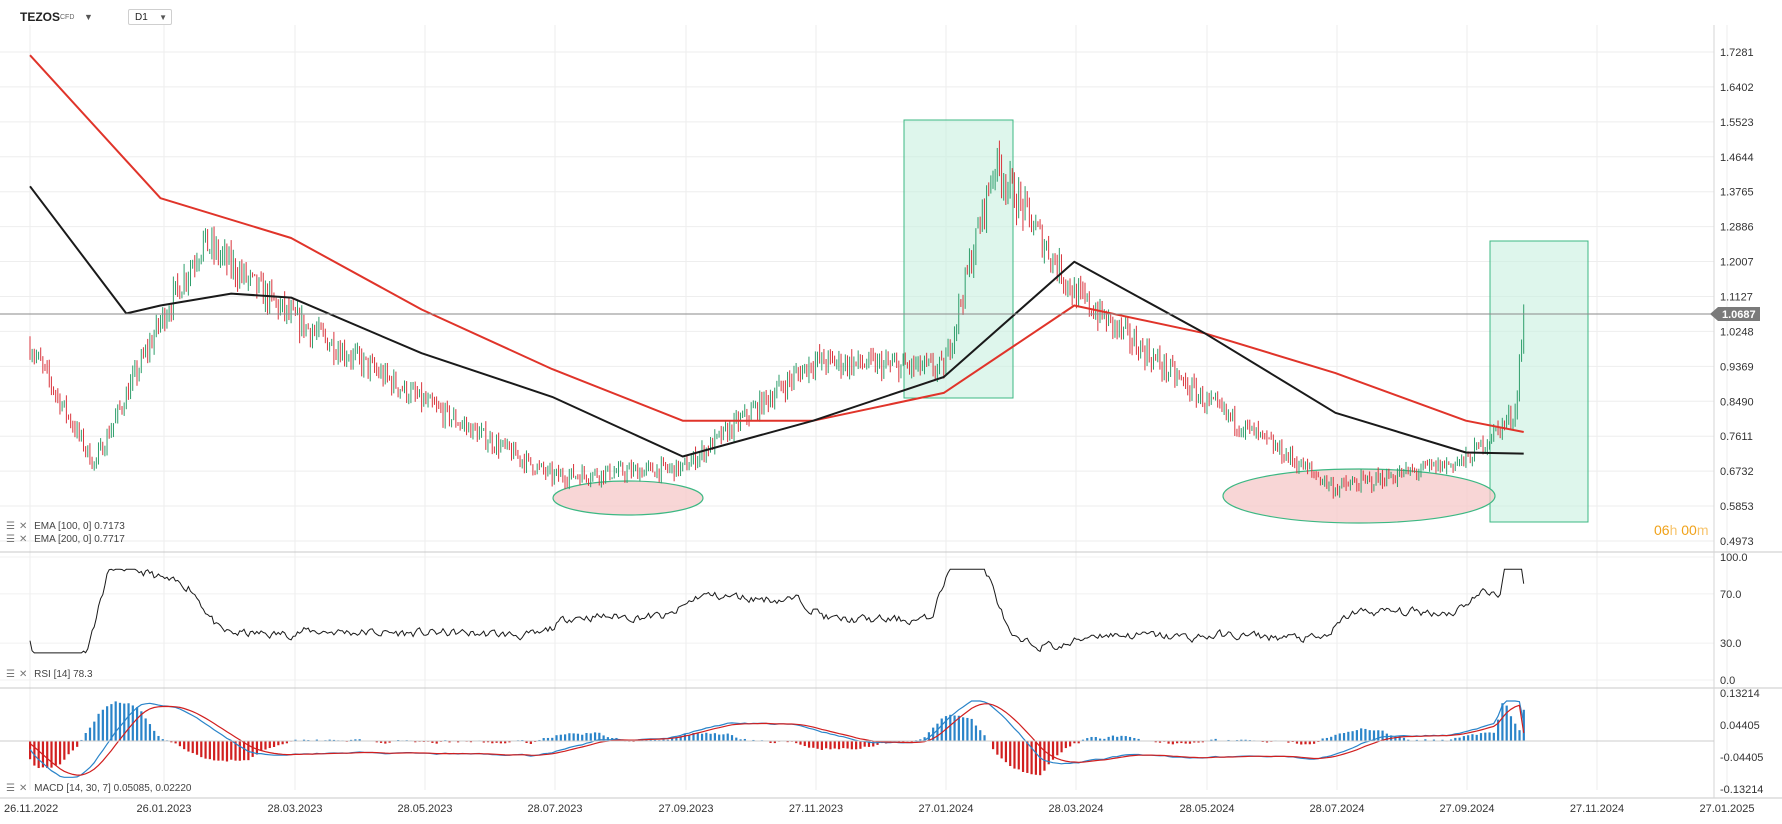 The height and width of the screenshot is (824, 1782). I want to click on highlight-box-rally, so click(958, 259).